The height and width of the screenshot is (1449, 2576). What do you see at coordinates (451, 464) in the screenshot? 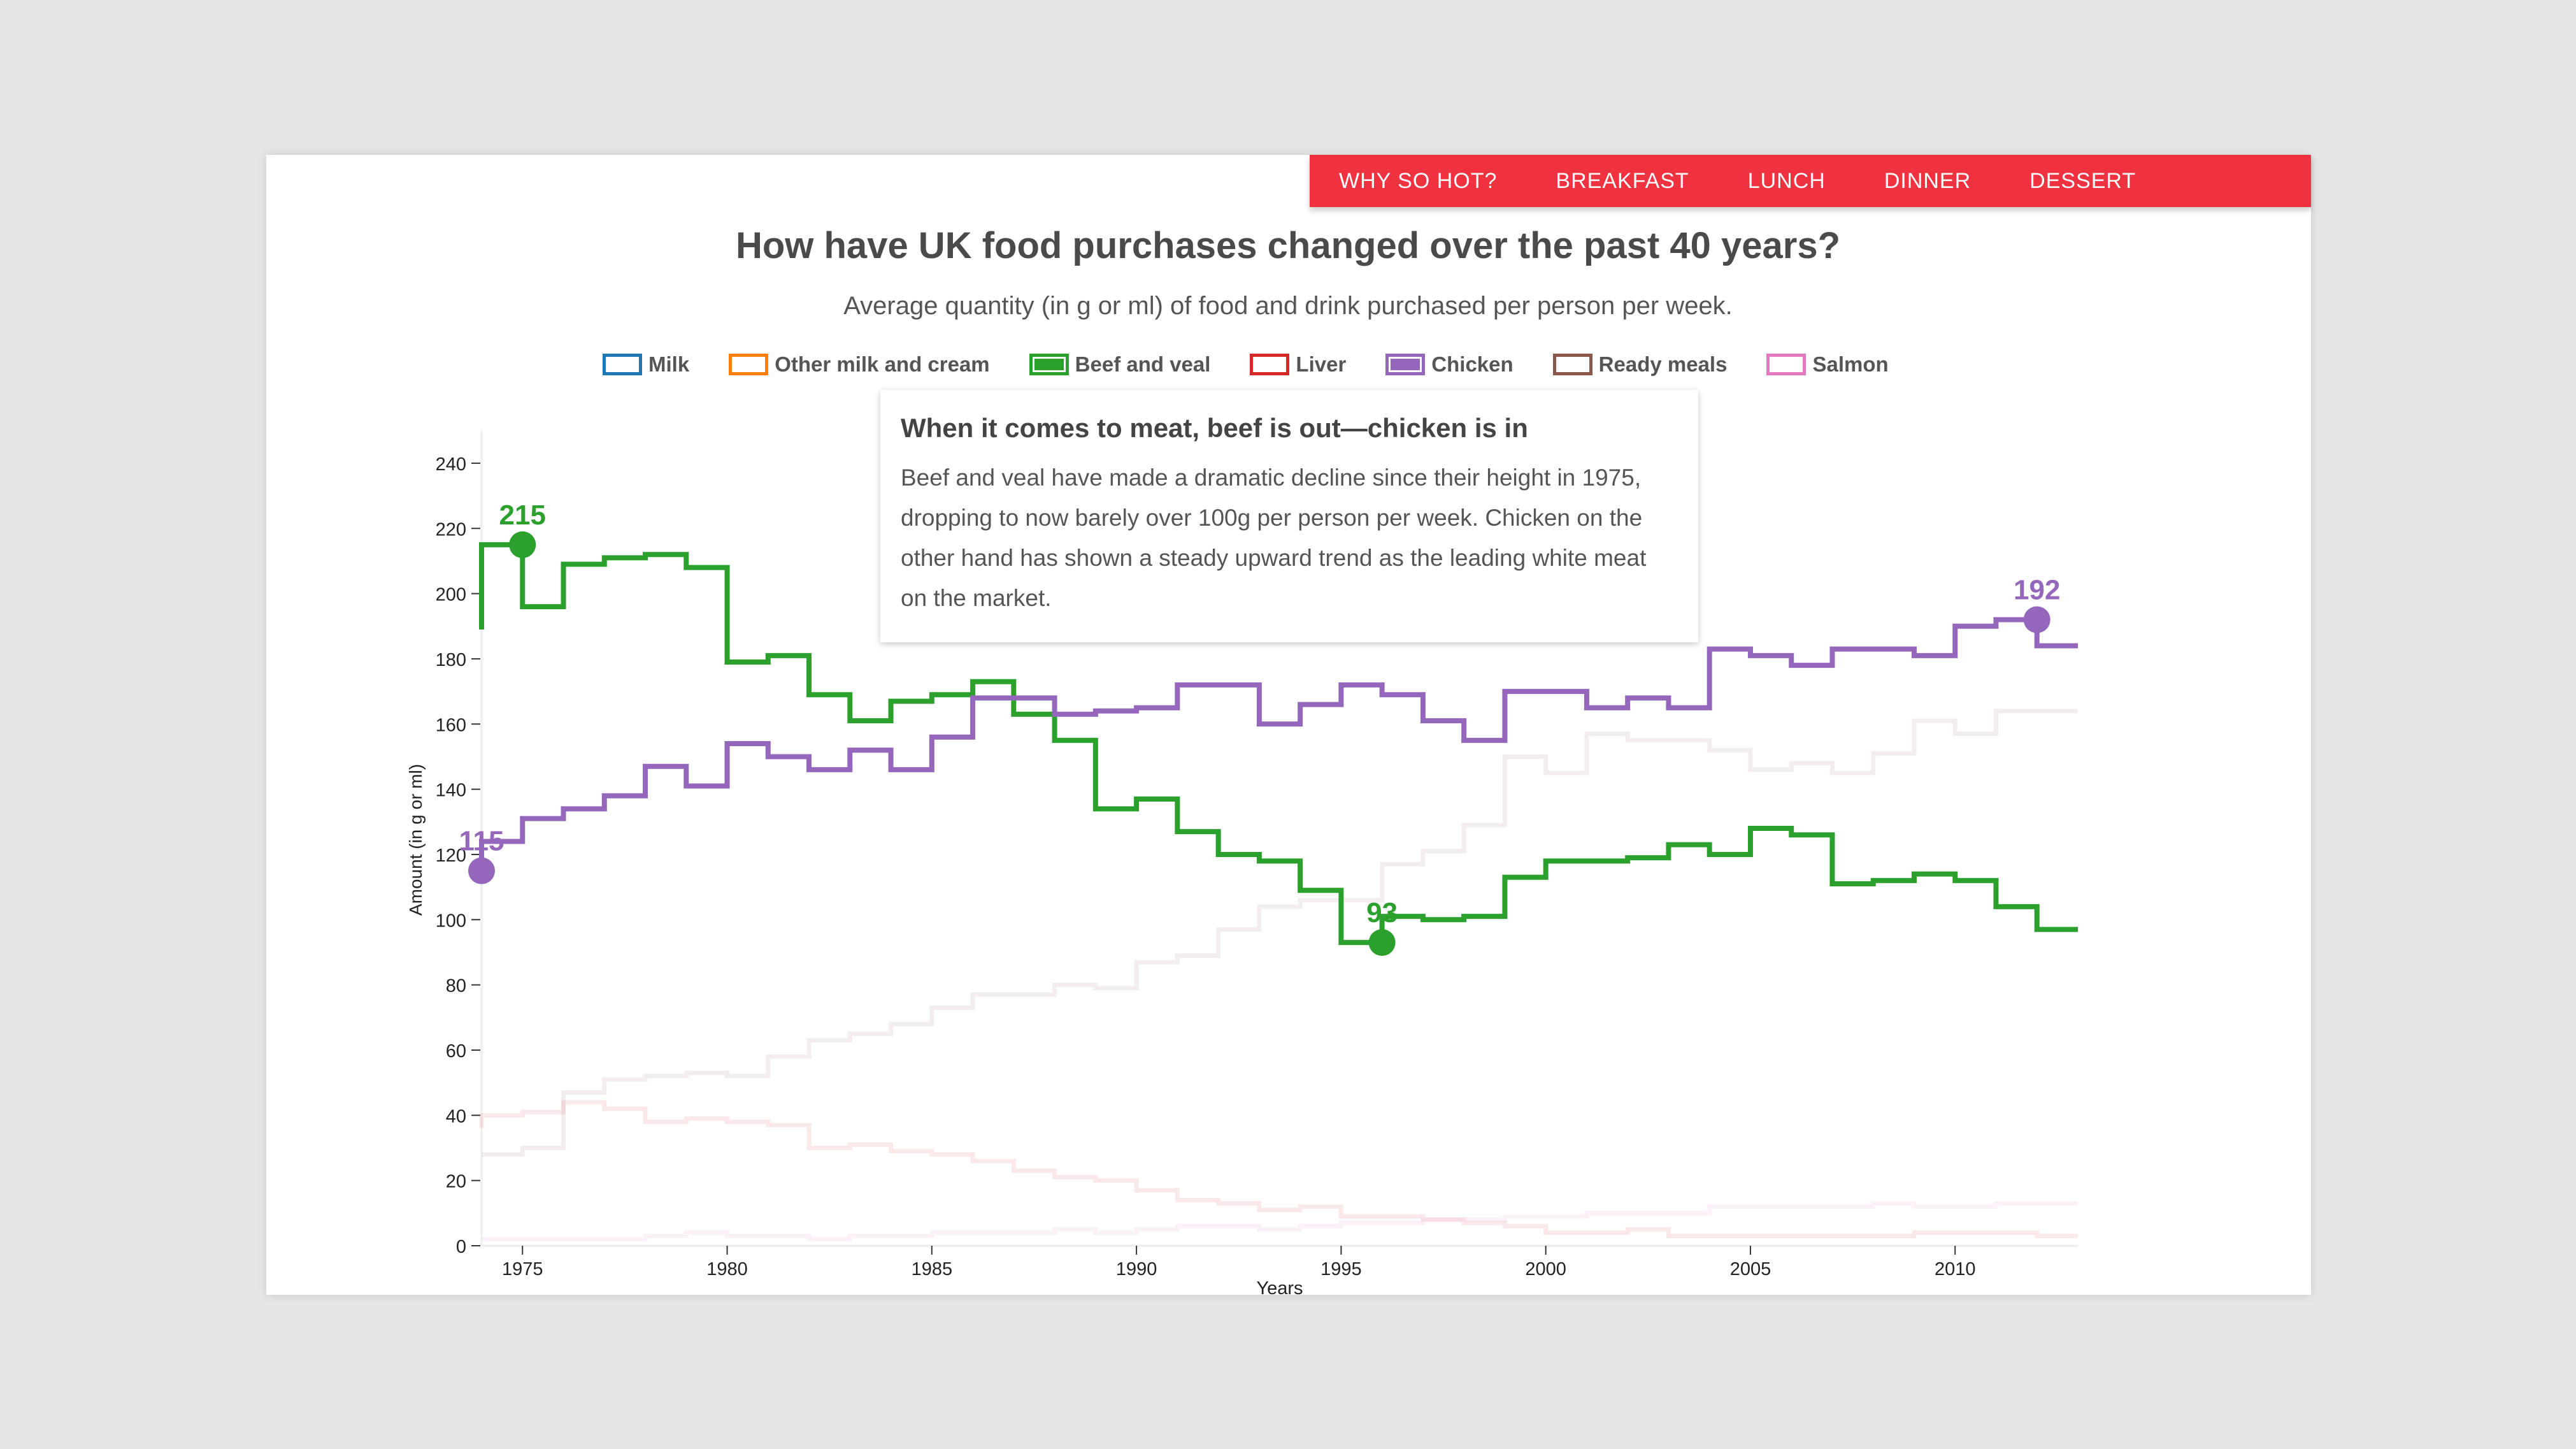
I see `y-tick-label: 240` at bounding box center [451, 464].